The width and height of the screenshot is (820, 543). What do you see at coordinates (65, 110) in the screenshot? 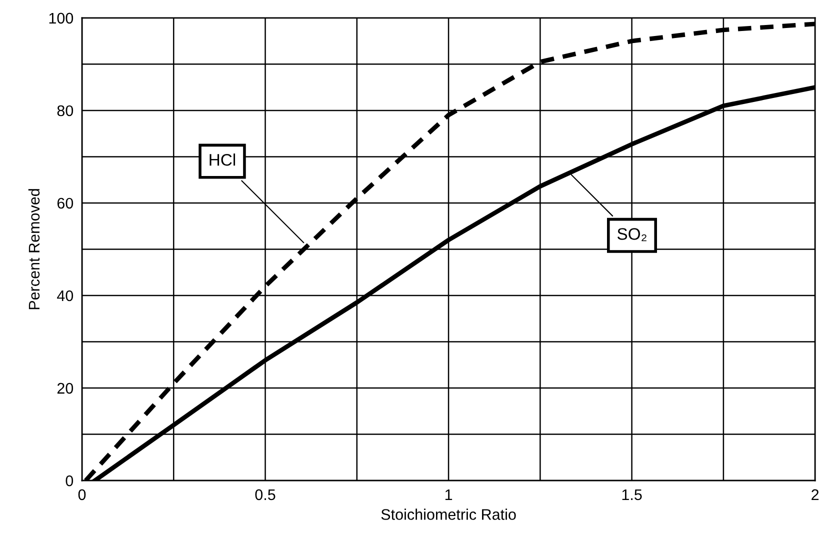
I see `y-tick-label: 80` at bounding box center [65, 110].